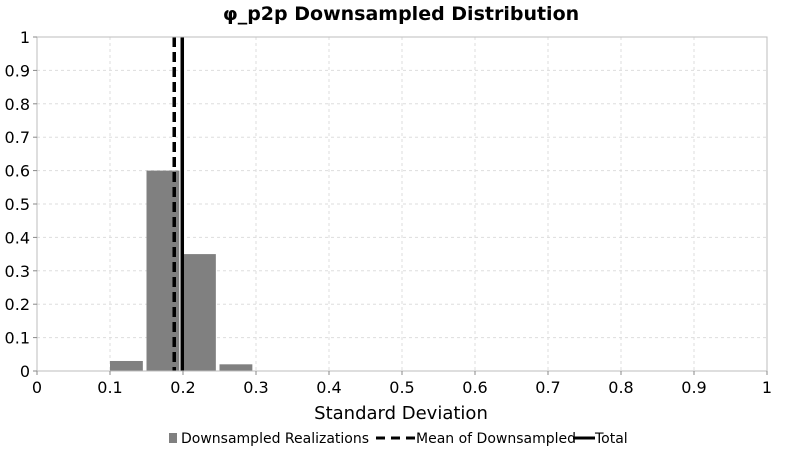 Image resolution: width=800 pixels, height=454 pixels. What do you see at coordinates (109, 387) in the screenshot?
I see `x-tick-label-1: 0.1` at bounding box center [109, 387].